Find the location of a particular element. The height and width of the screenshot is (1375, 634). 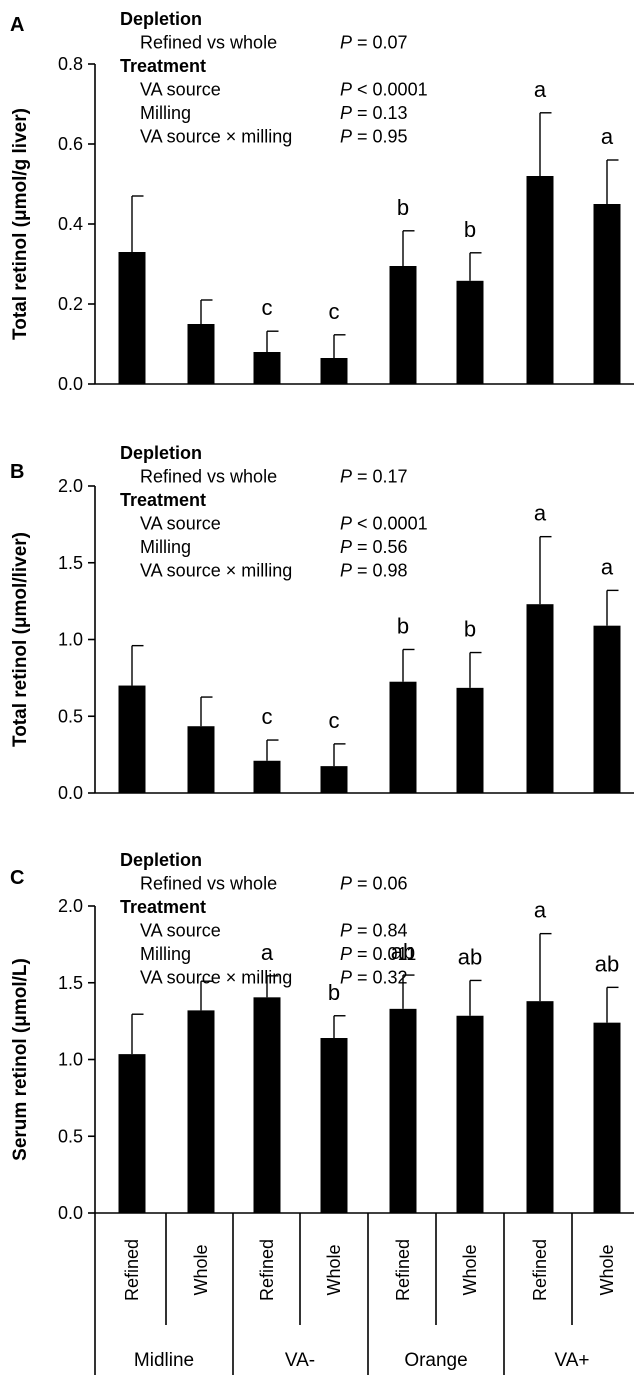

stat-p-value: P = 0.17 is located at coordinates (374, 477).